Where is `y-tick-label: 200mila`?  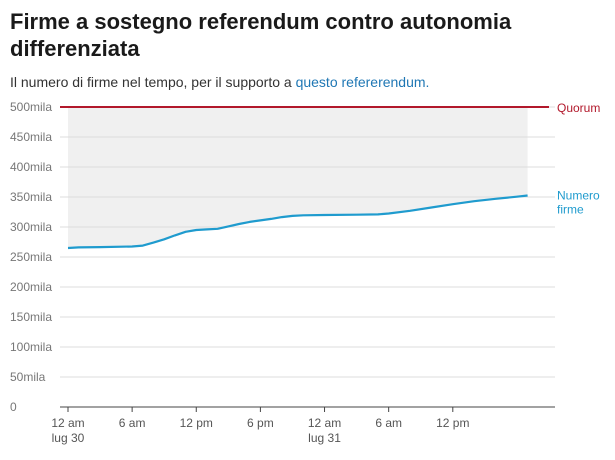
y-tick-label: 200mila is located at coordinates (31, 287).